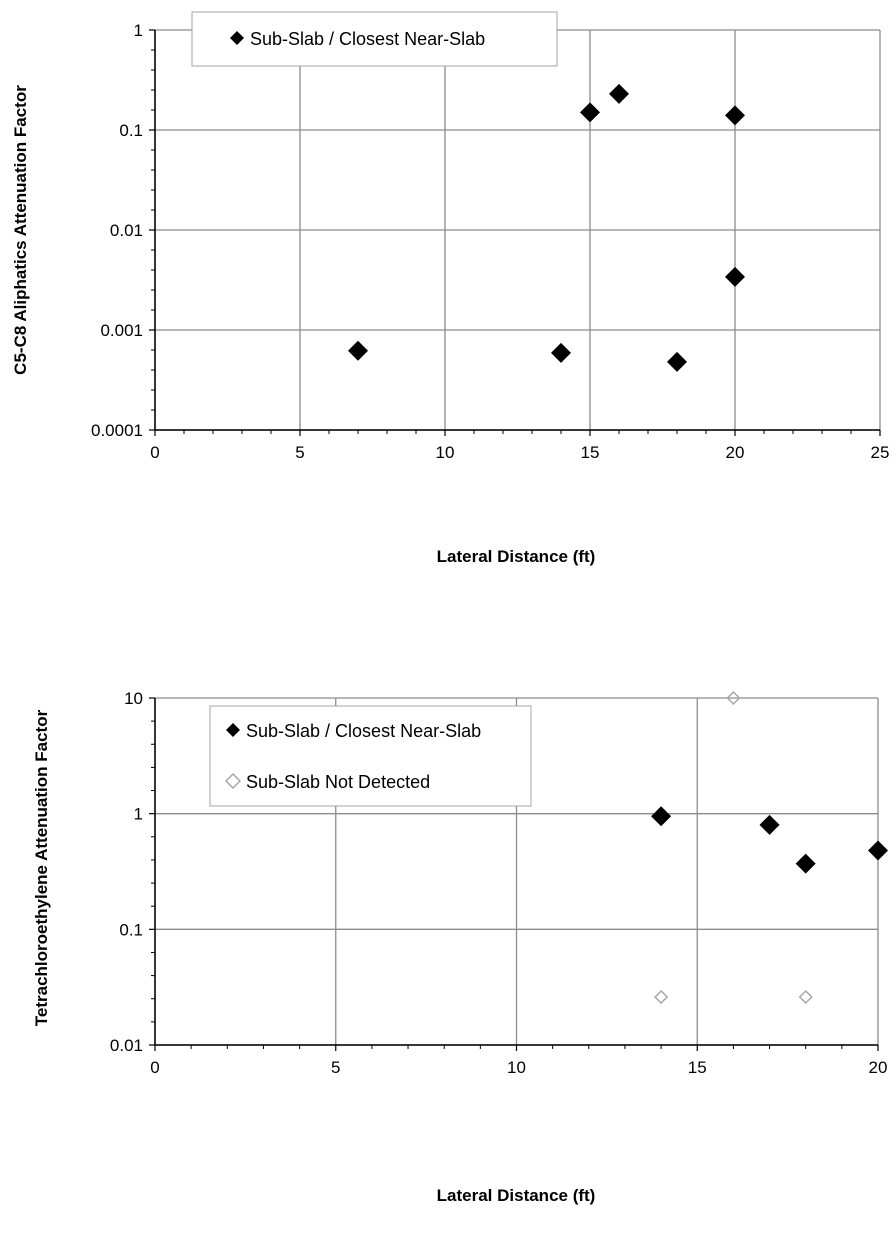 Image resolution: width=896 pixels, height=1235 pixels. What do you see at coordinates (131, 130) in the screenshot?
I see `chart1-y-tick-label: 0.1` at bounding box center [131, 130].